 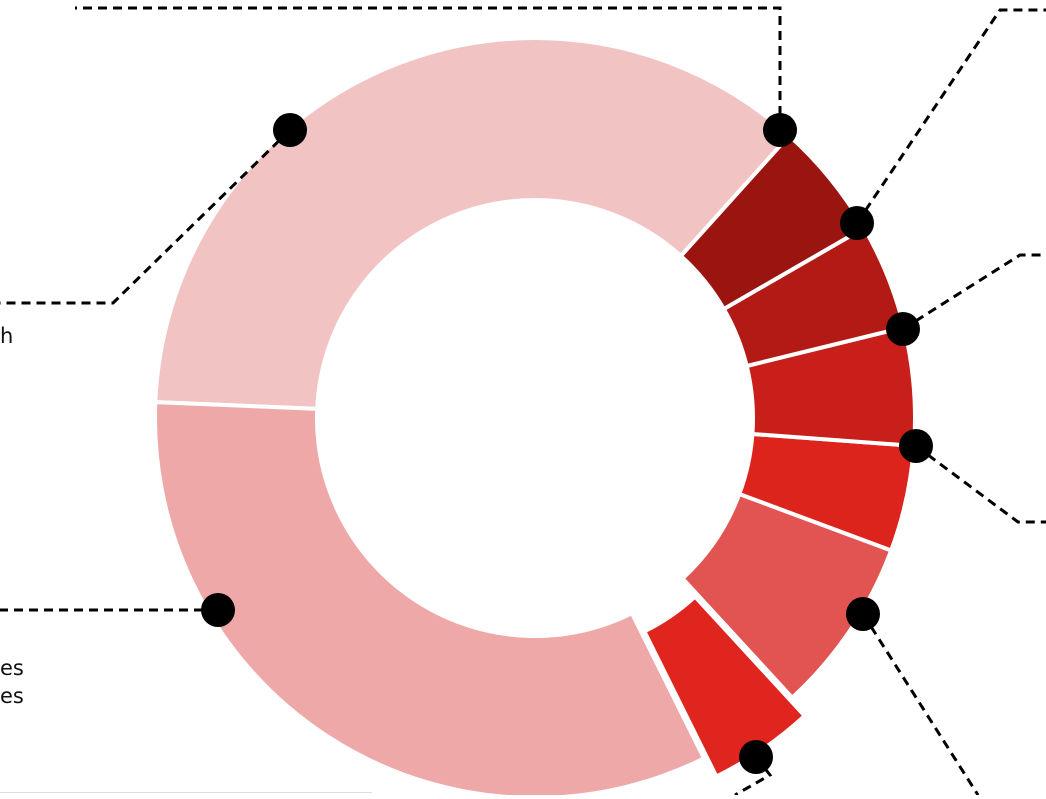 What do you see at coordinates (12, 696) in the screenshot?
I see `slice-label-fragment-line-2: es` at bounding box center [12, 696].